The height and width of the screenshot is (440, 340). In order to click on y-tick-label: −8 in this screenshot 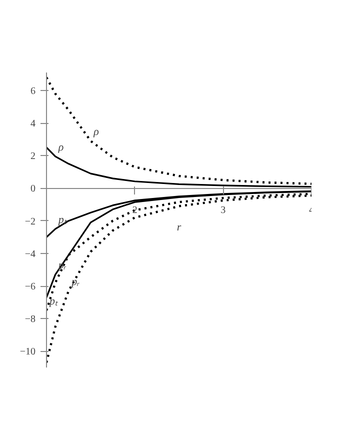, I will do `click(30, 320)`.